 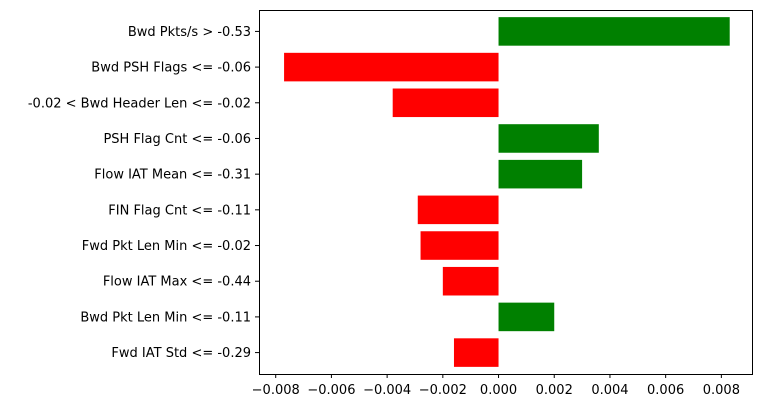 I want to click on y-tick-label-5: FIN Flag Cnt <= -0.11, so click(x=179, y=210).